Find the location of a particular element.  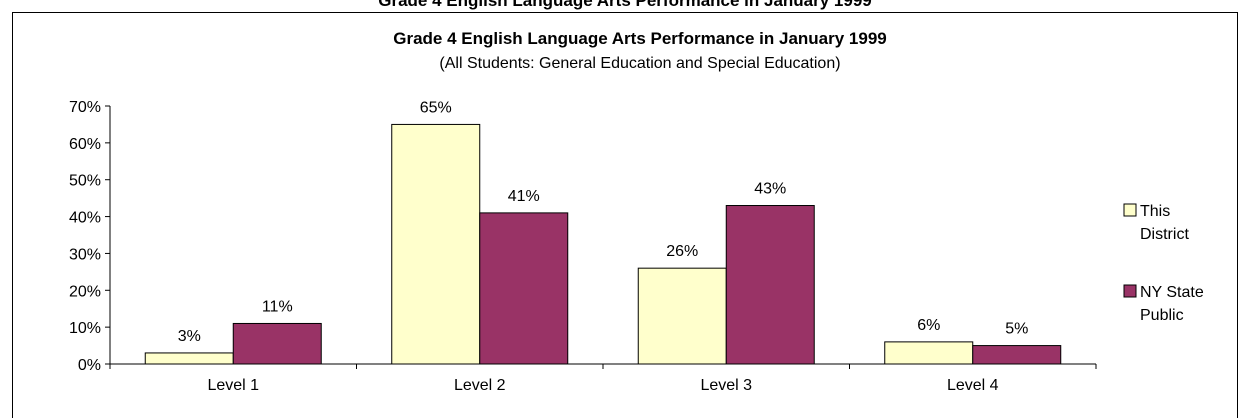

y-tick-label: 30% is located at coordinates (85, 254).